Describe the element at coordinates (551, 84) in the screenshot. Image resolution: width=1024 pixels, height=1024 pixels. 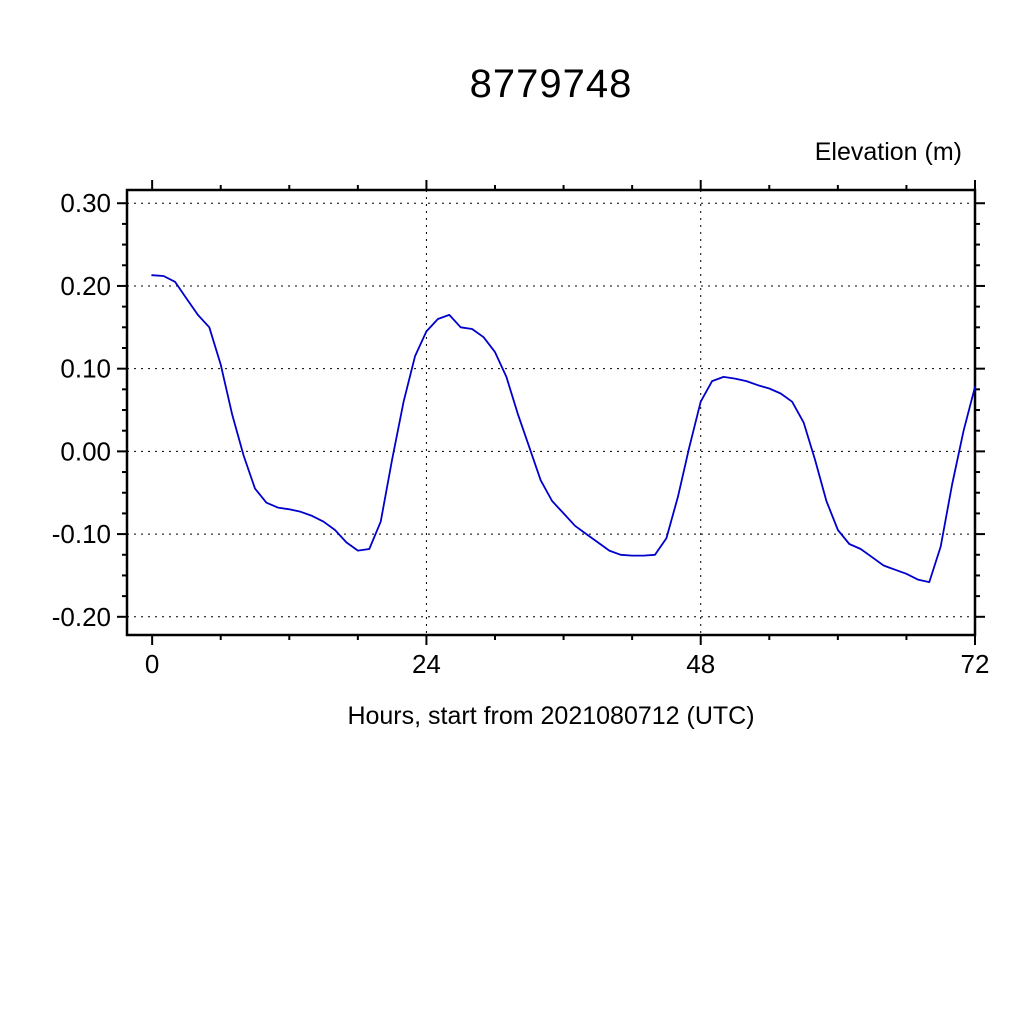
I see `chart-title: 8779748` at that location.